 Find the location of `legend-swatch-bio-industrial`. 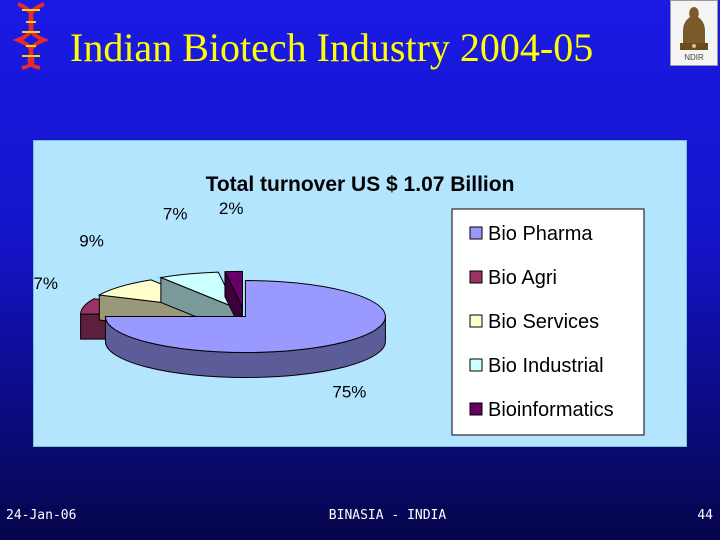

legend-swatch-bio-industrial is located at coordinates (476, 365).